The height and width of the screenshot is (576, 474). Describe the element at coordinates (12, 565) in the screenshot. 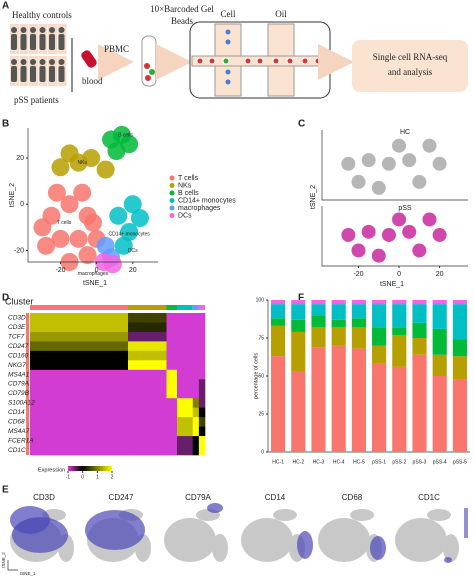

I see `axis` at that location.